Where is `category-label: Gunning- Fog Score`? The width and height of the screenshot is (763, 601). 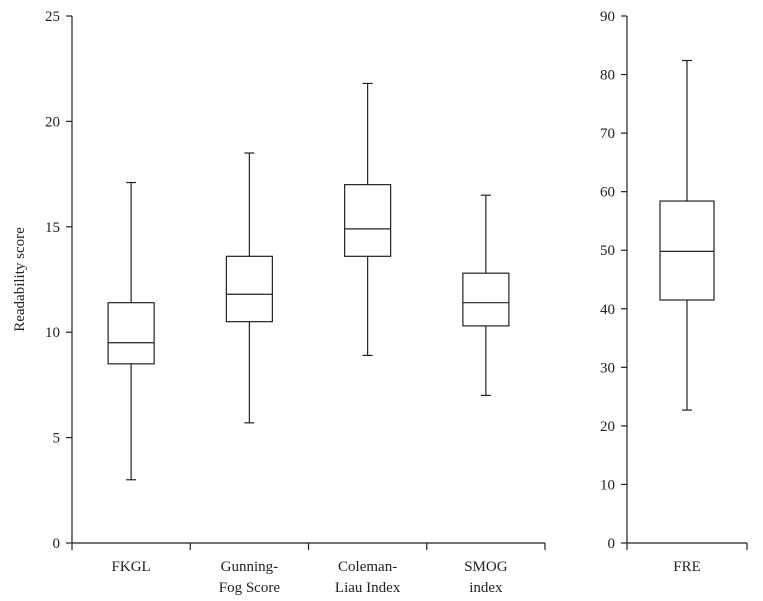
category-label: Gunning- Fog Score is located at coordinates (250, 577).